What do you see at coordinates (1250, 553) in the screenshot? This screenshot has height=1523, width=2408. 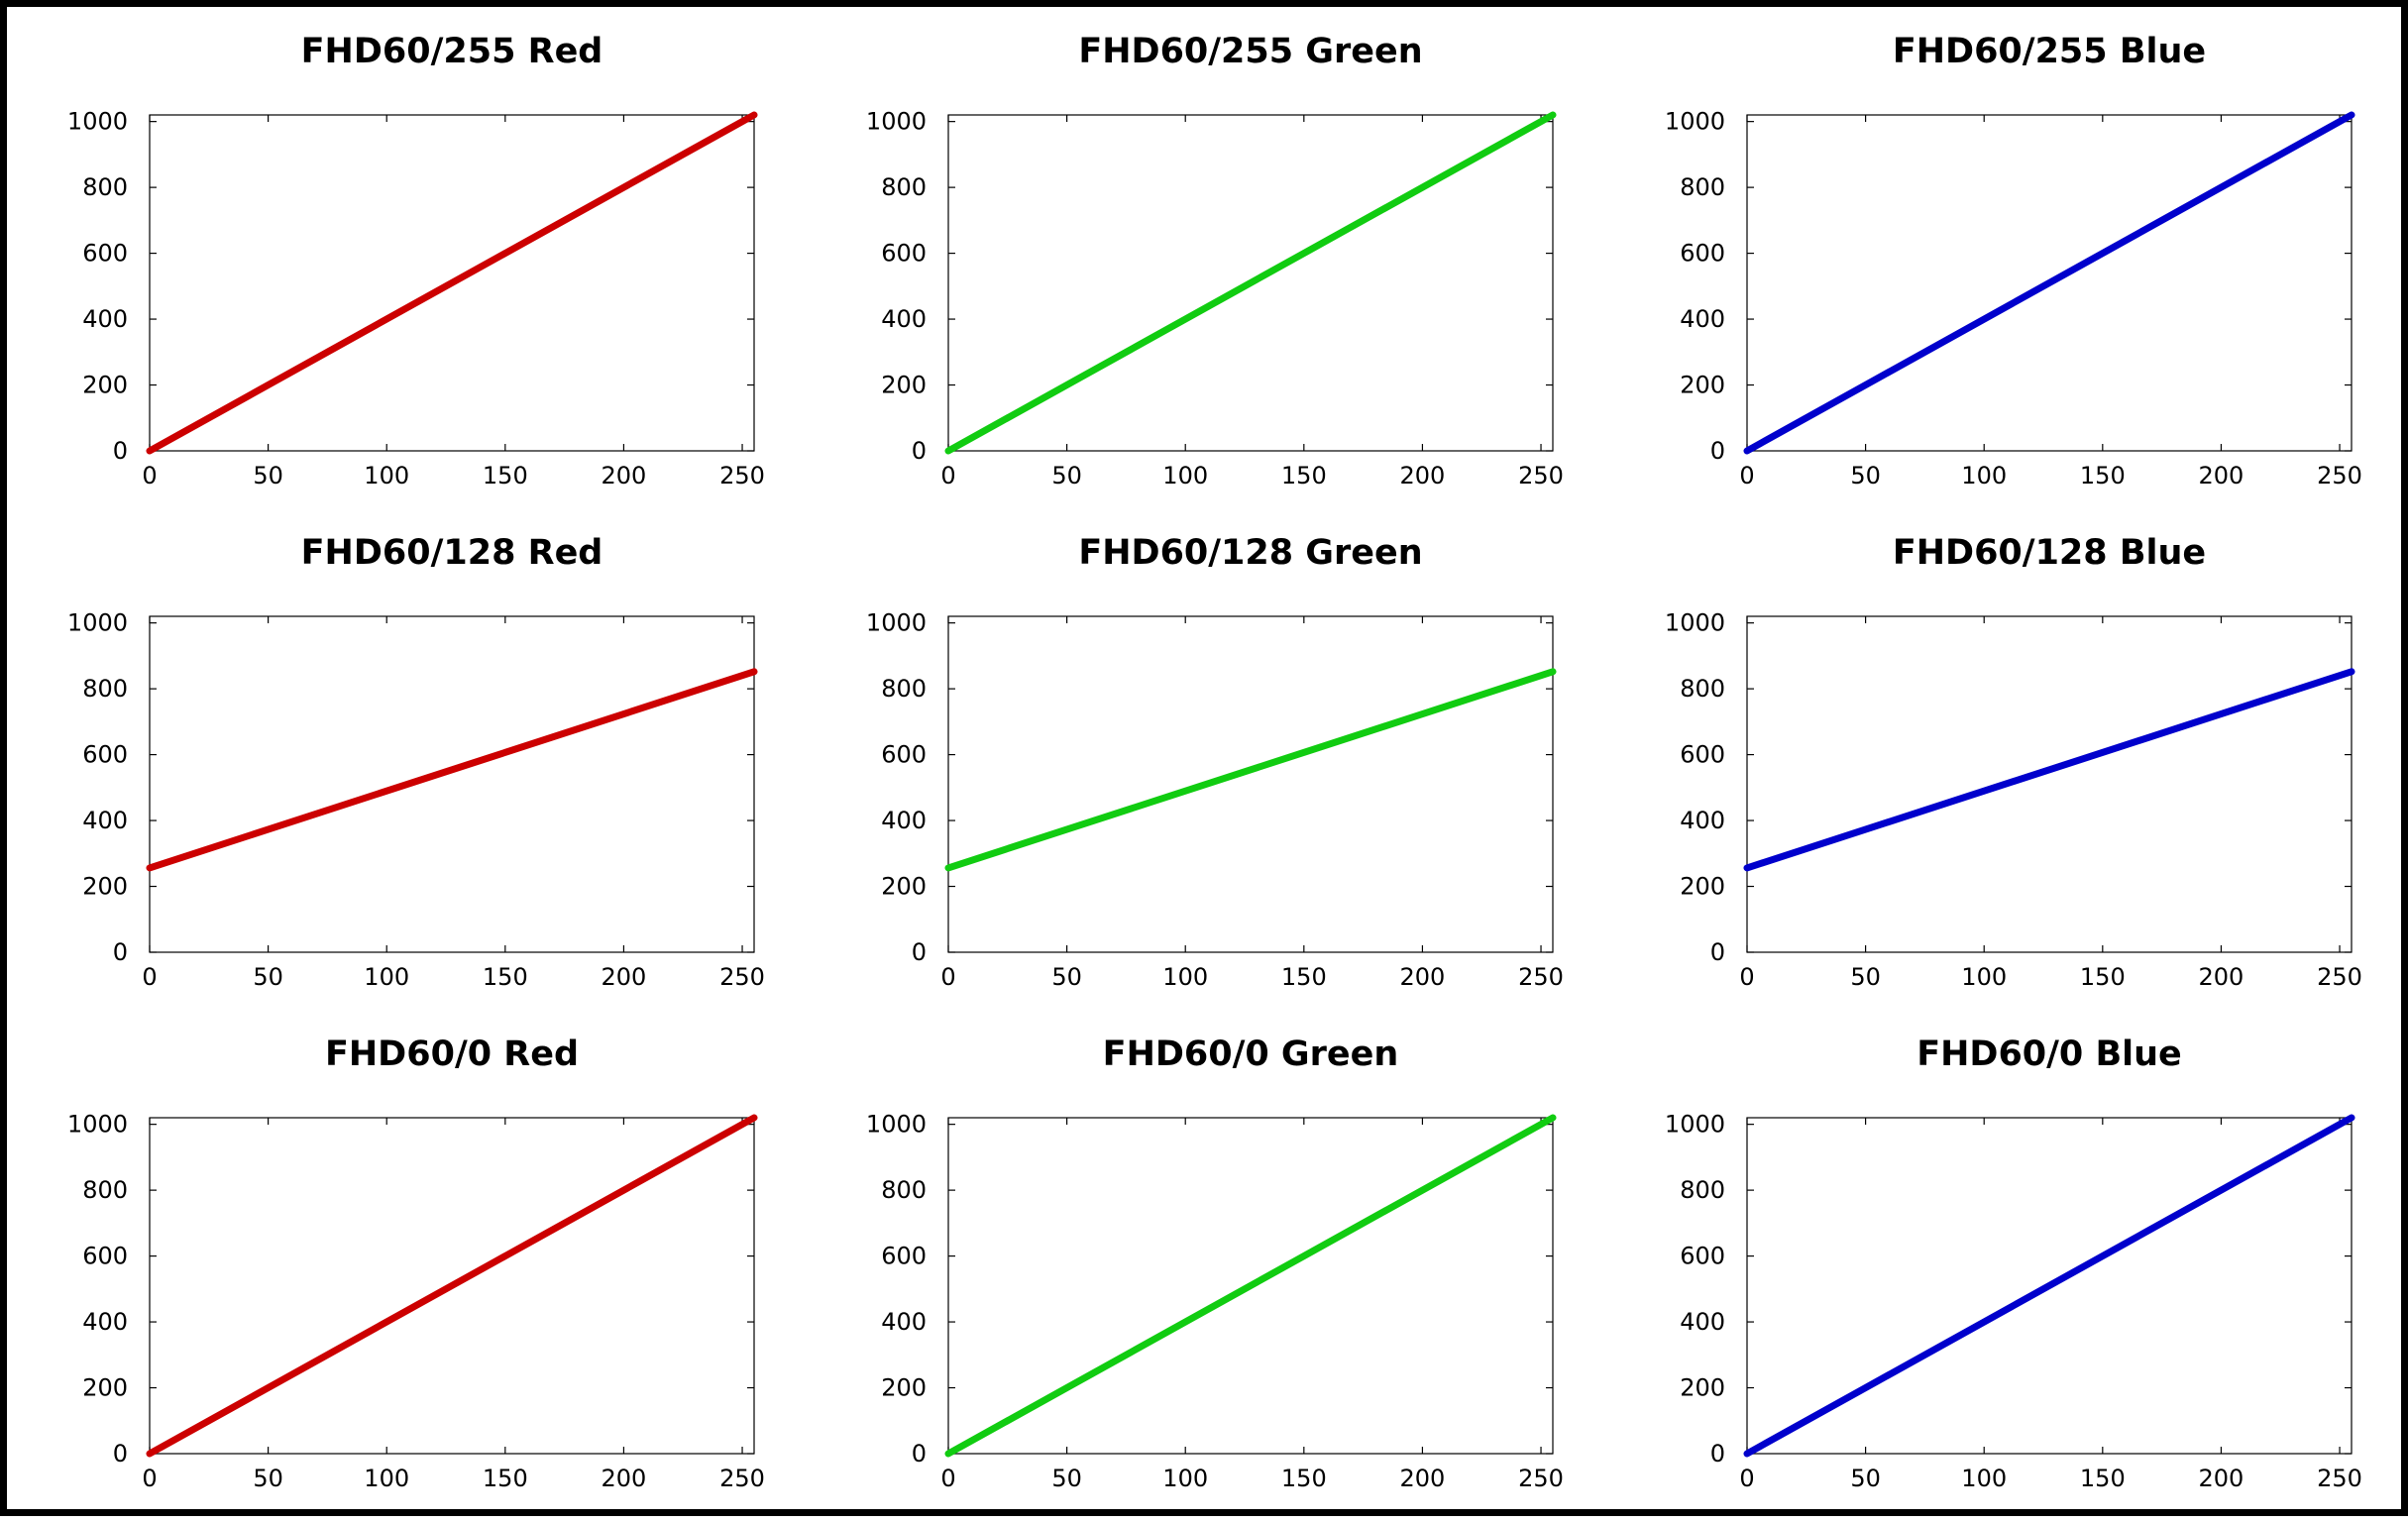 I see `chart-title: FHD60/128 Green` at bounding box center [1250, 553].